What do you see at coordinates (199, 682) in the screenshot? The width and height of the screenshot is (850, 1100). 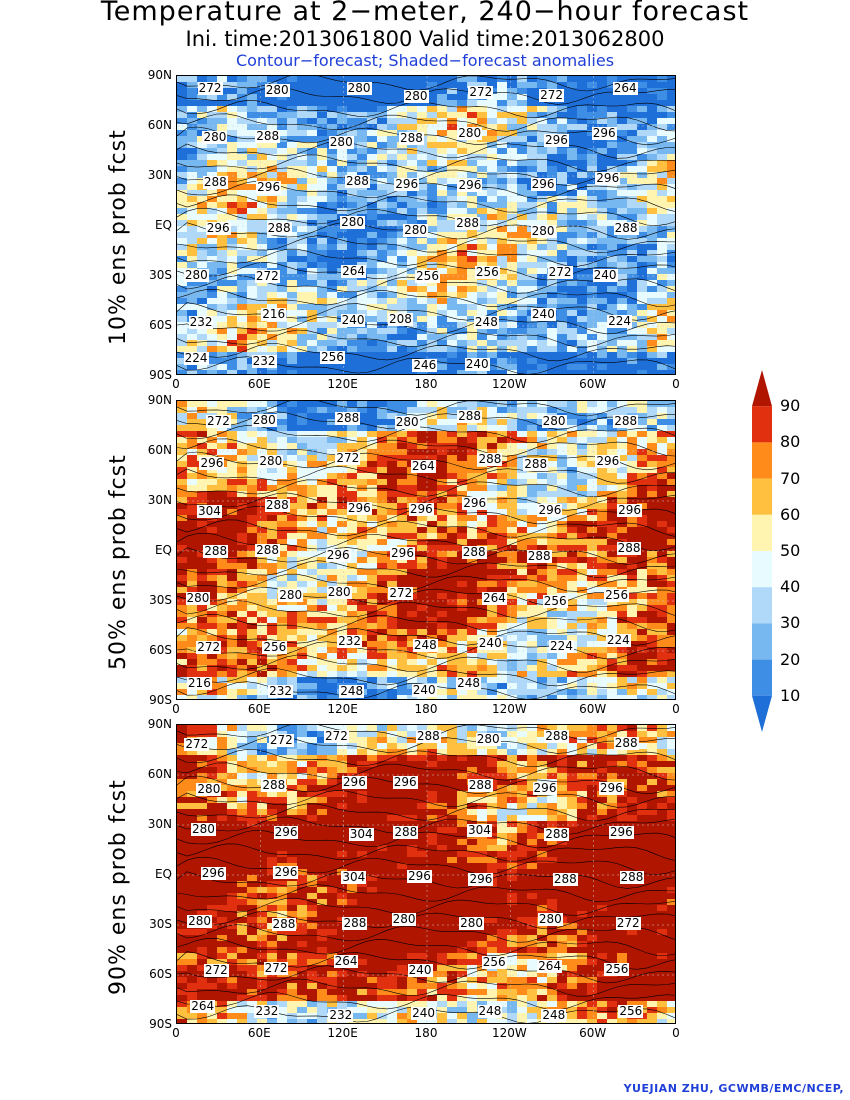 I see `contour-label: 216` at bounding box center [199, 682].